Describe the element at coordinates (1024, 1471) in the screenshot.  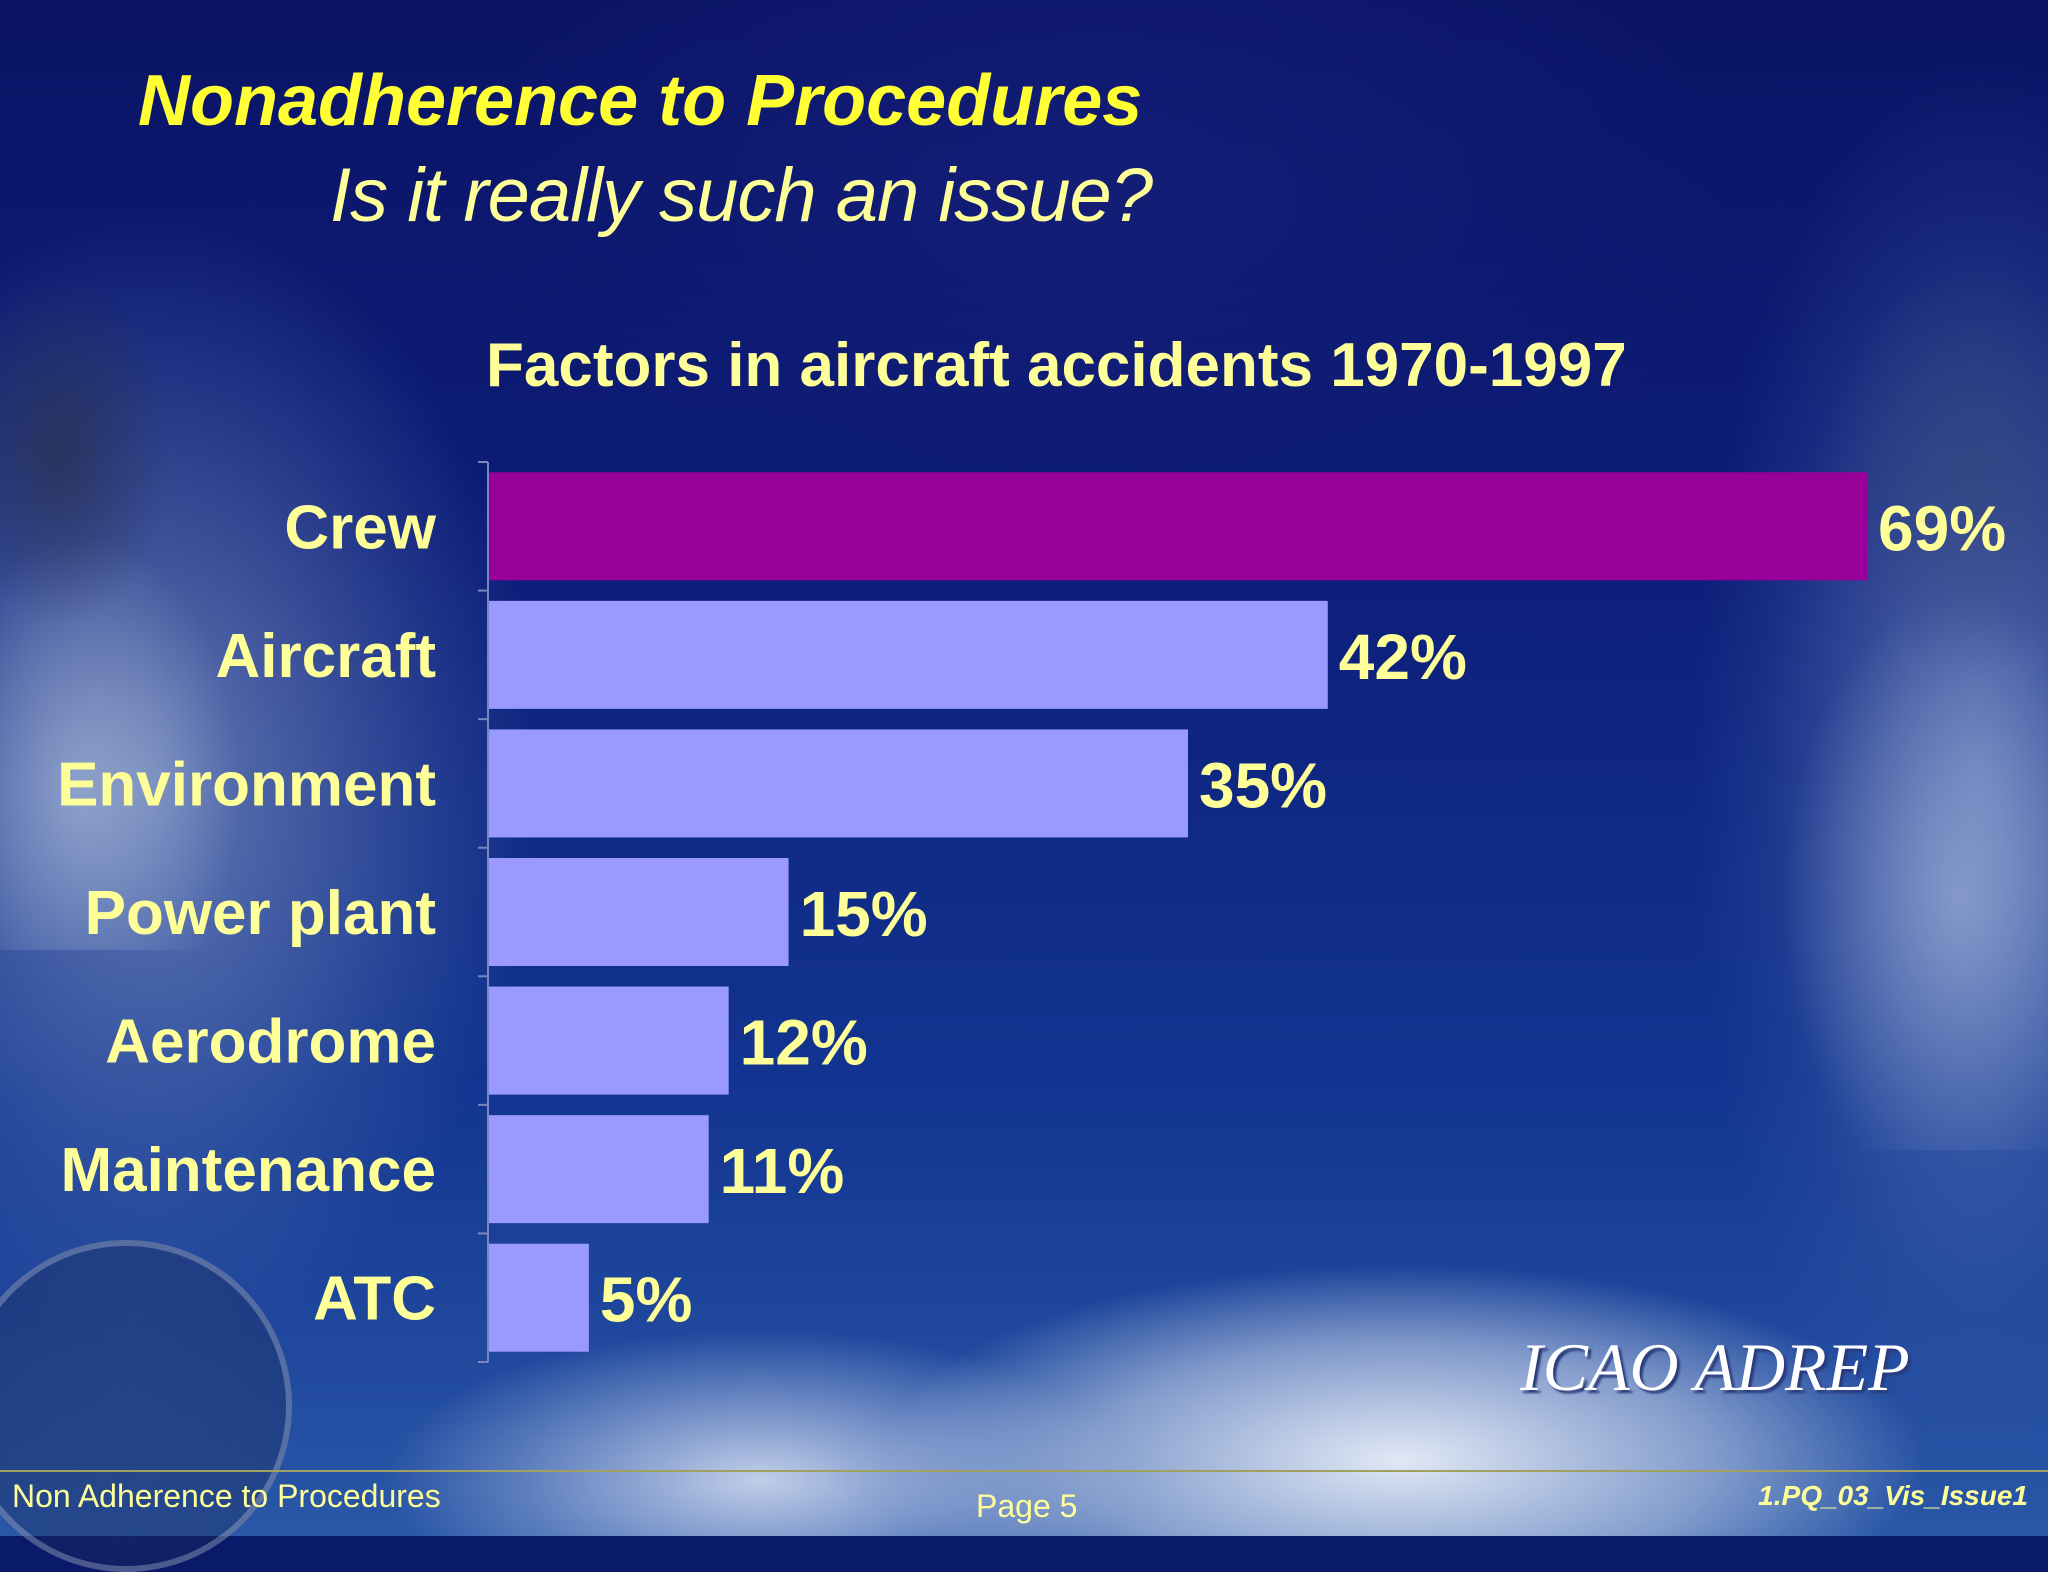
I see `footer-divider` at that location.